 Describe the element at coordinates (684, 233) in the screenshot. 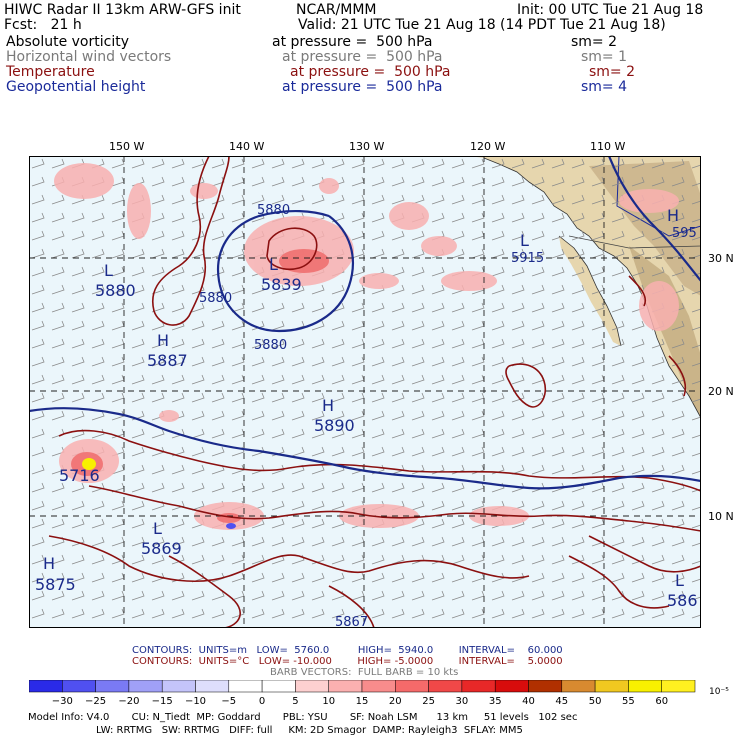

I see `high-value-595: 595` at that location.